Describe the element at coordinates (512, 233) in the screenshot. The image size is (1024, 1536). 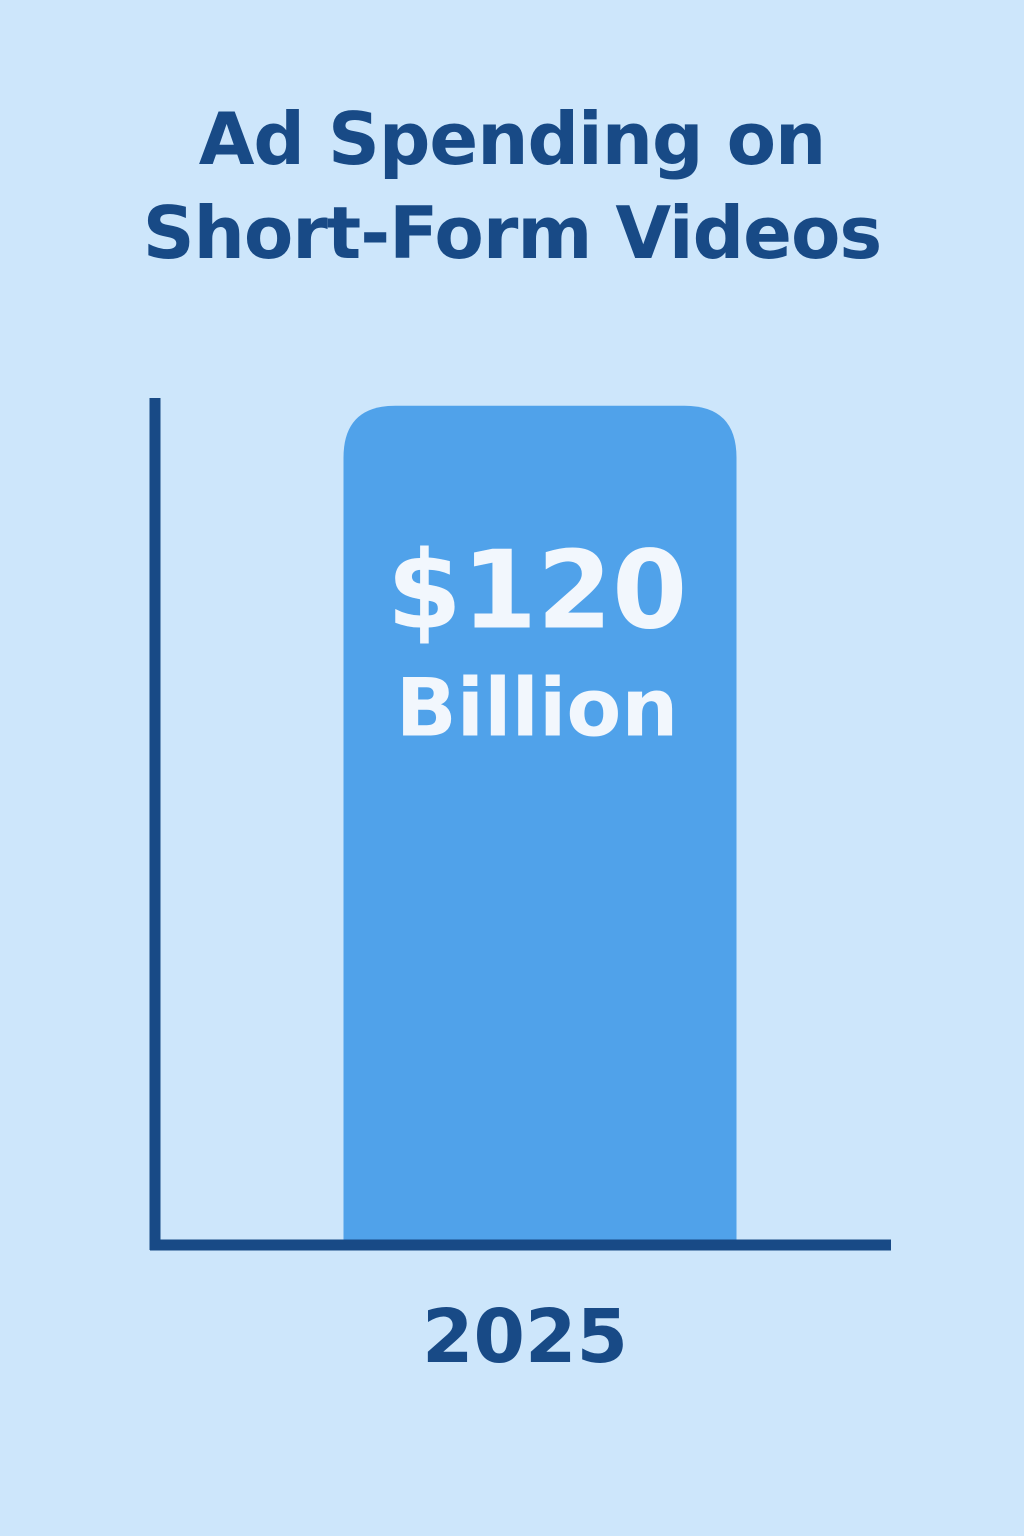
I see `chart-title-line-2: Short-Form Videos` at that location.